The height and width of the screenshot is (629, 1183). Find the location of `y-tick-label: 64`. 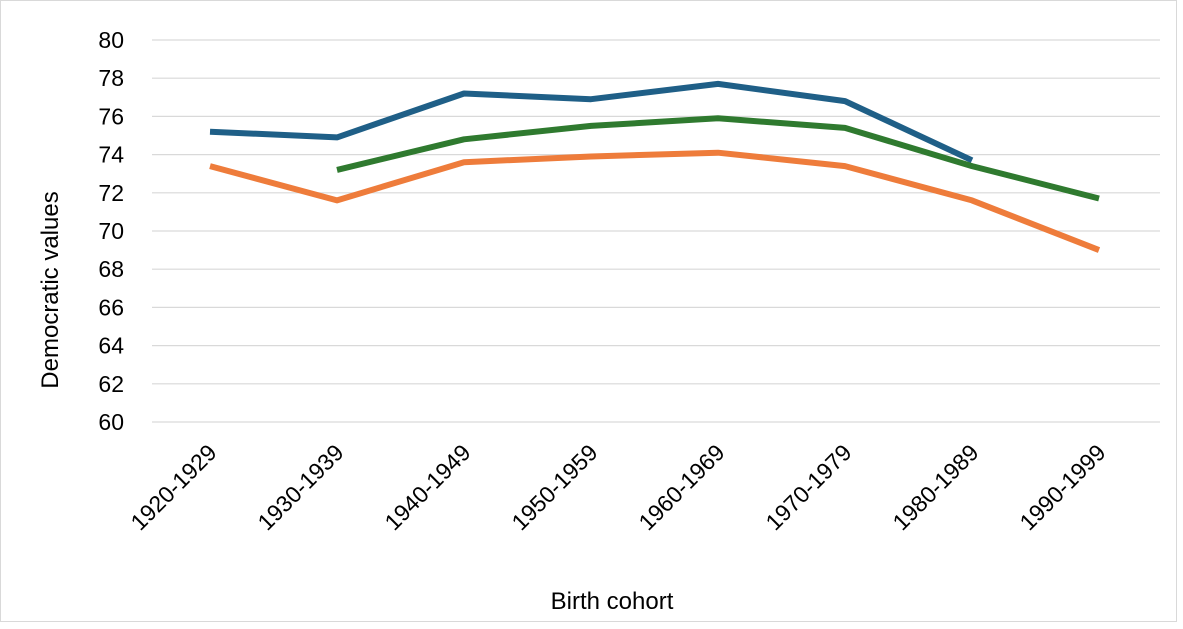

y-tick-label: 64 is located at coordinates (111, 346).